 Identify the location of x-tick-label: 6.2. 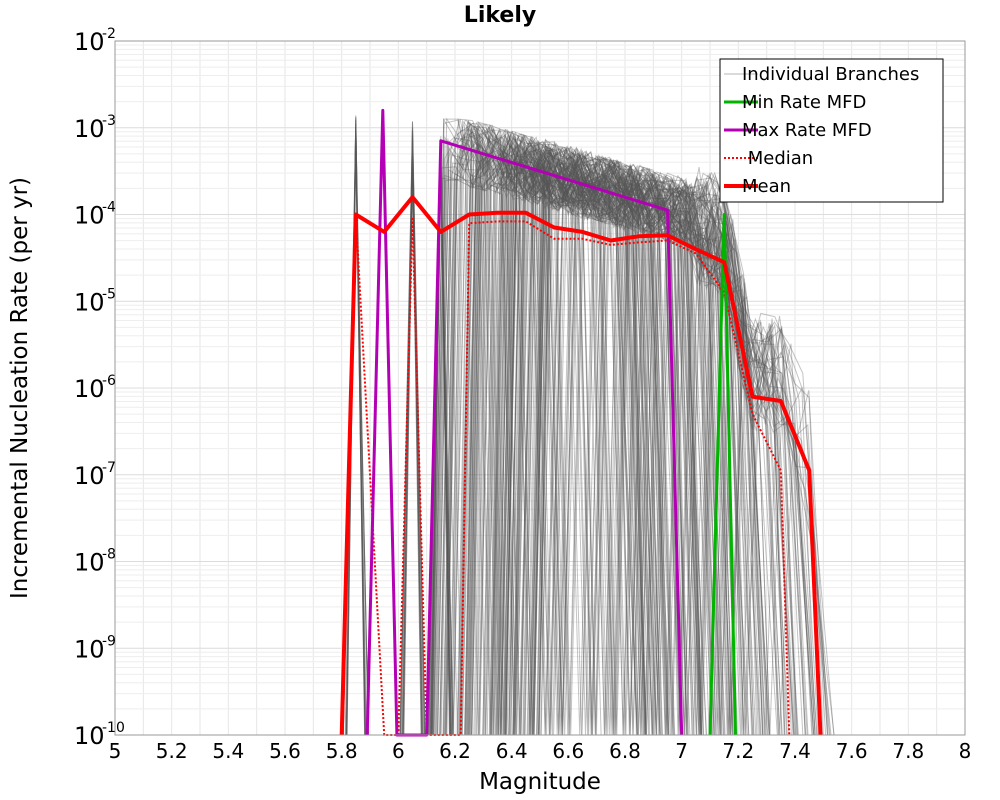
(455, 751).